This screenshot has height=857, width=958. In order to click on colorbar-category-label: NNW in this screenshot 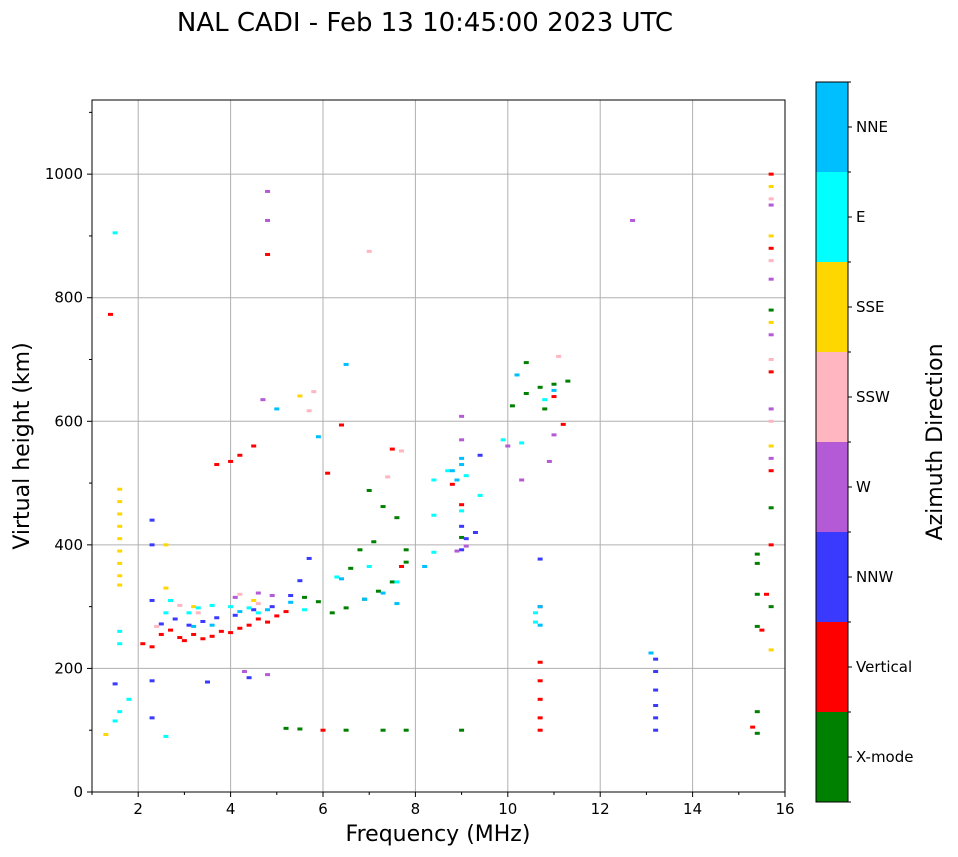, I will do `click(874, 577)`.